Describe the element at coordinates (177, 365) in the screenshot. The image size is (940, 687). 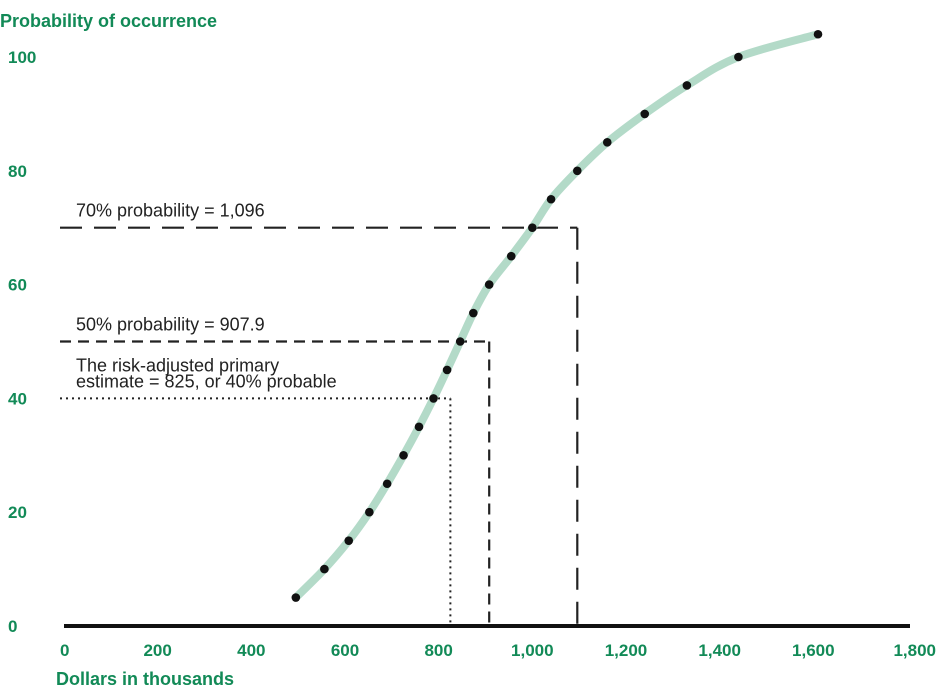
I see `annotation-label: The risk-adjusted primary` at that location.